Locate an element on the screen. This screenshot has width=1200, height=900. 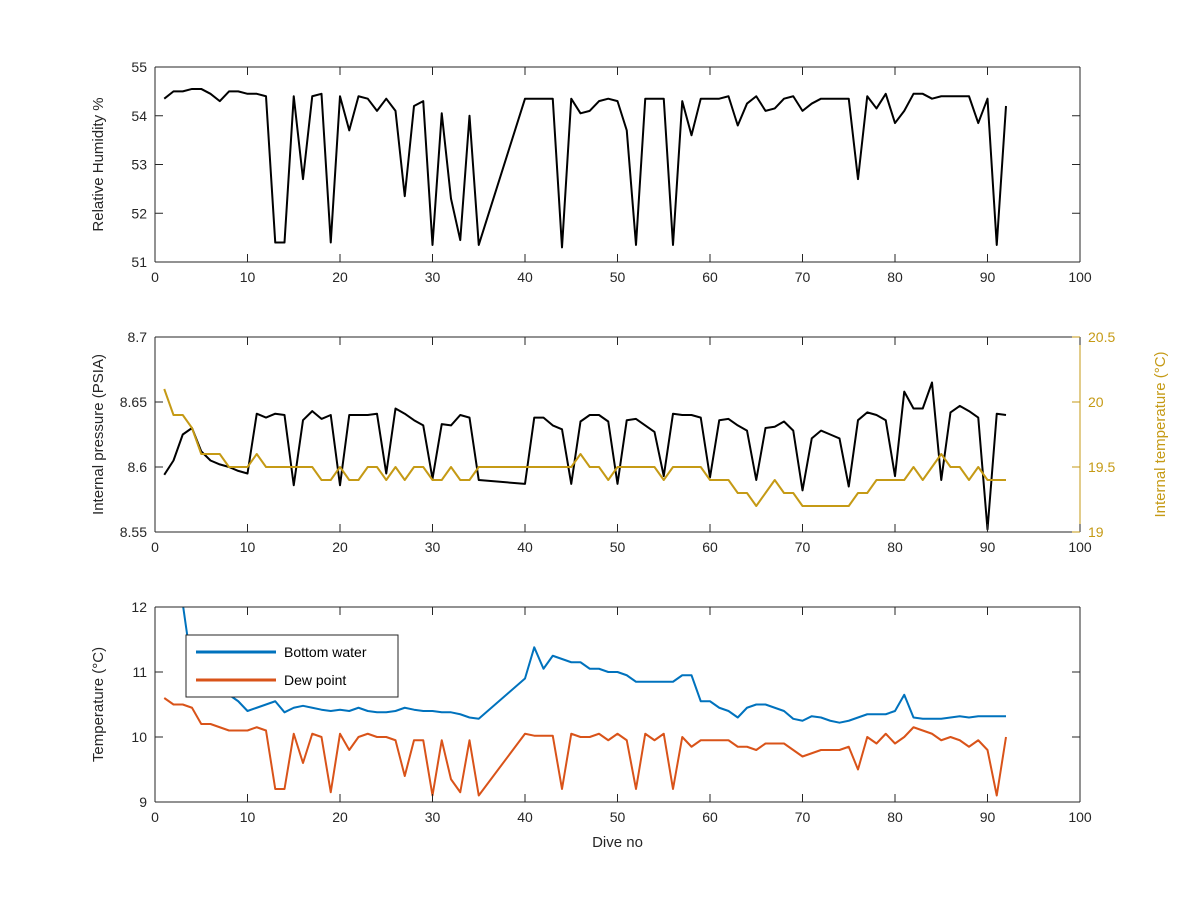
legend-entry: Bottom water is located at coordinates (325, 652).